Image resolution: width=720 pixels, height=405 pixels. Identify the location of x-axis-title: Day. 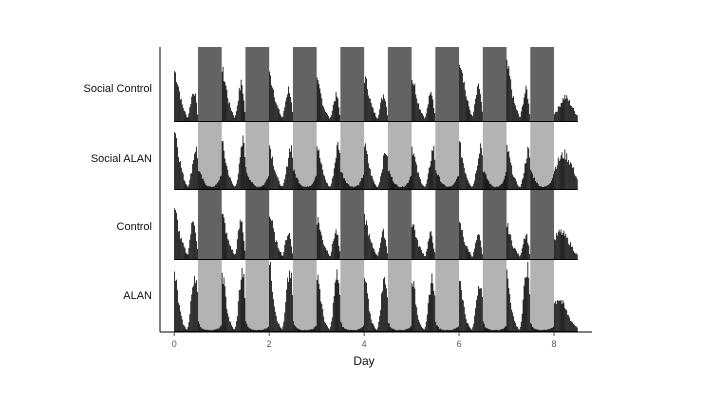
(363, 361).